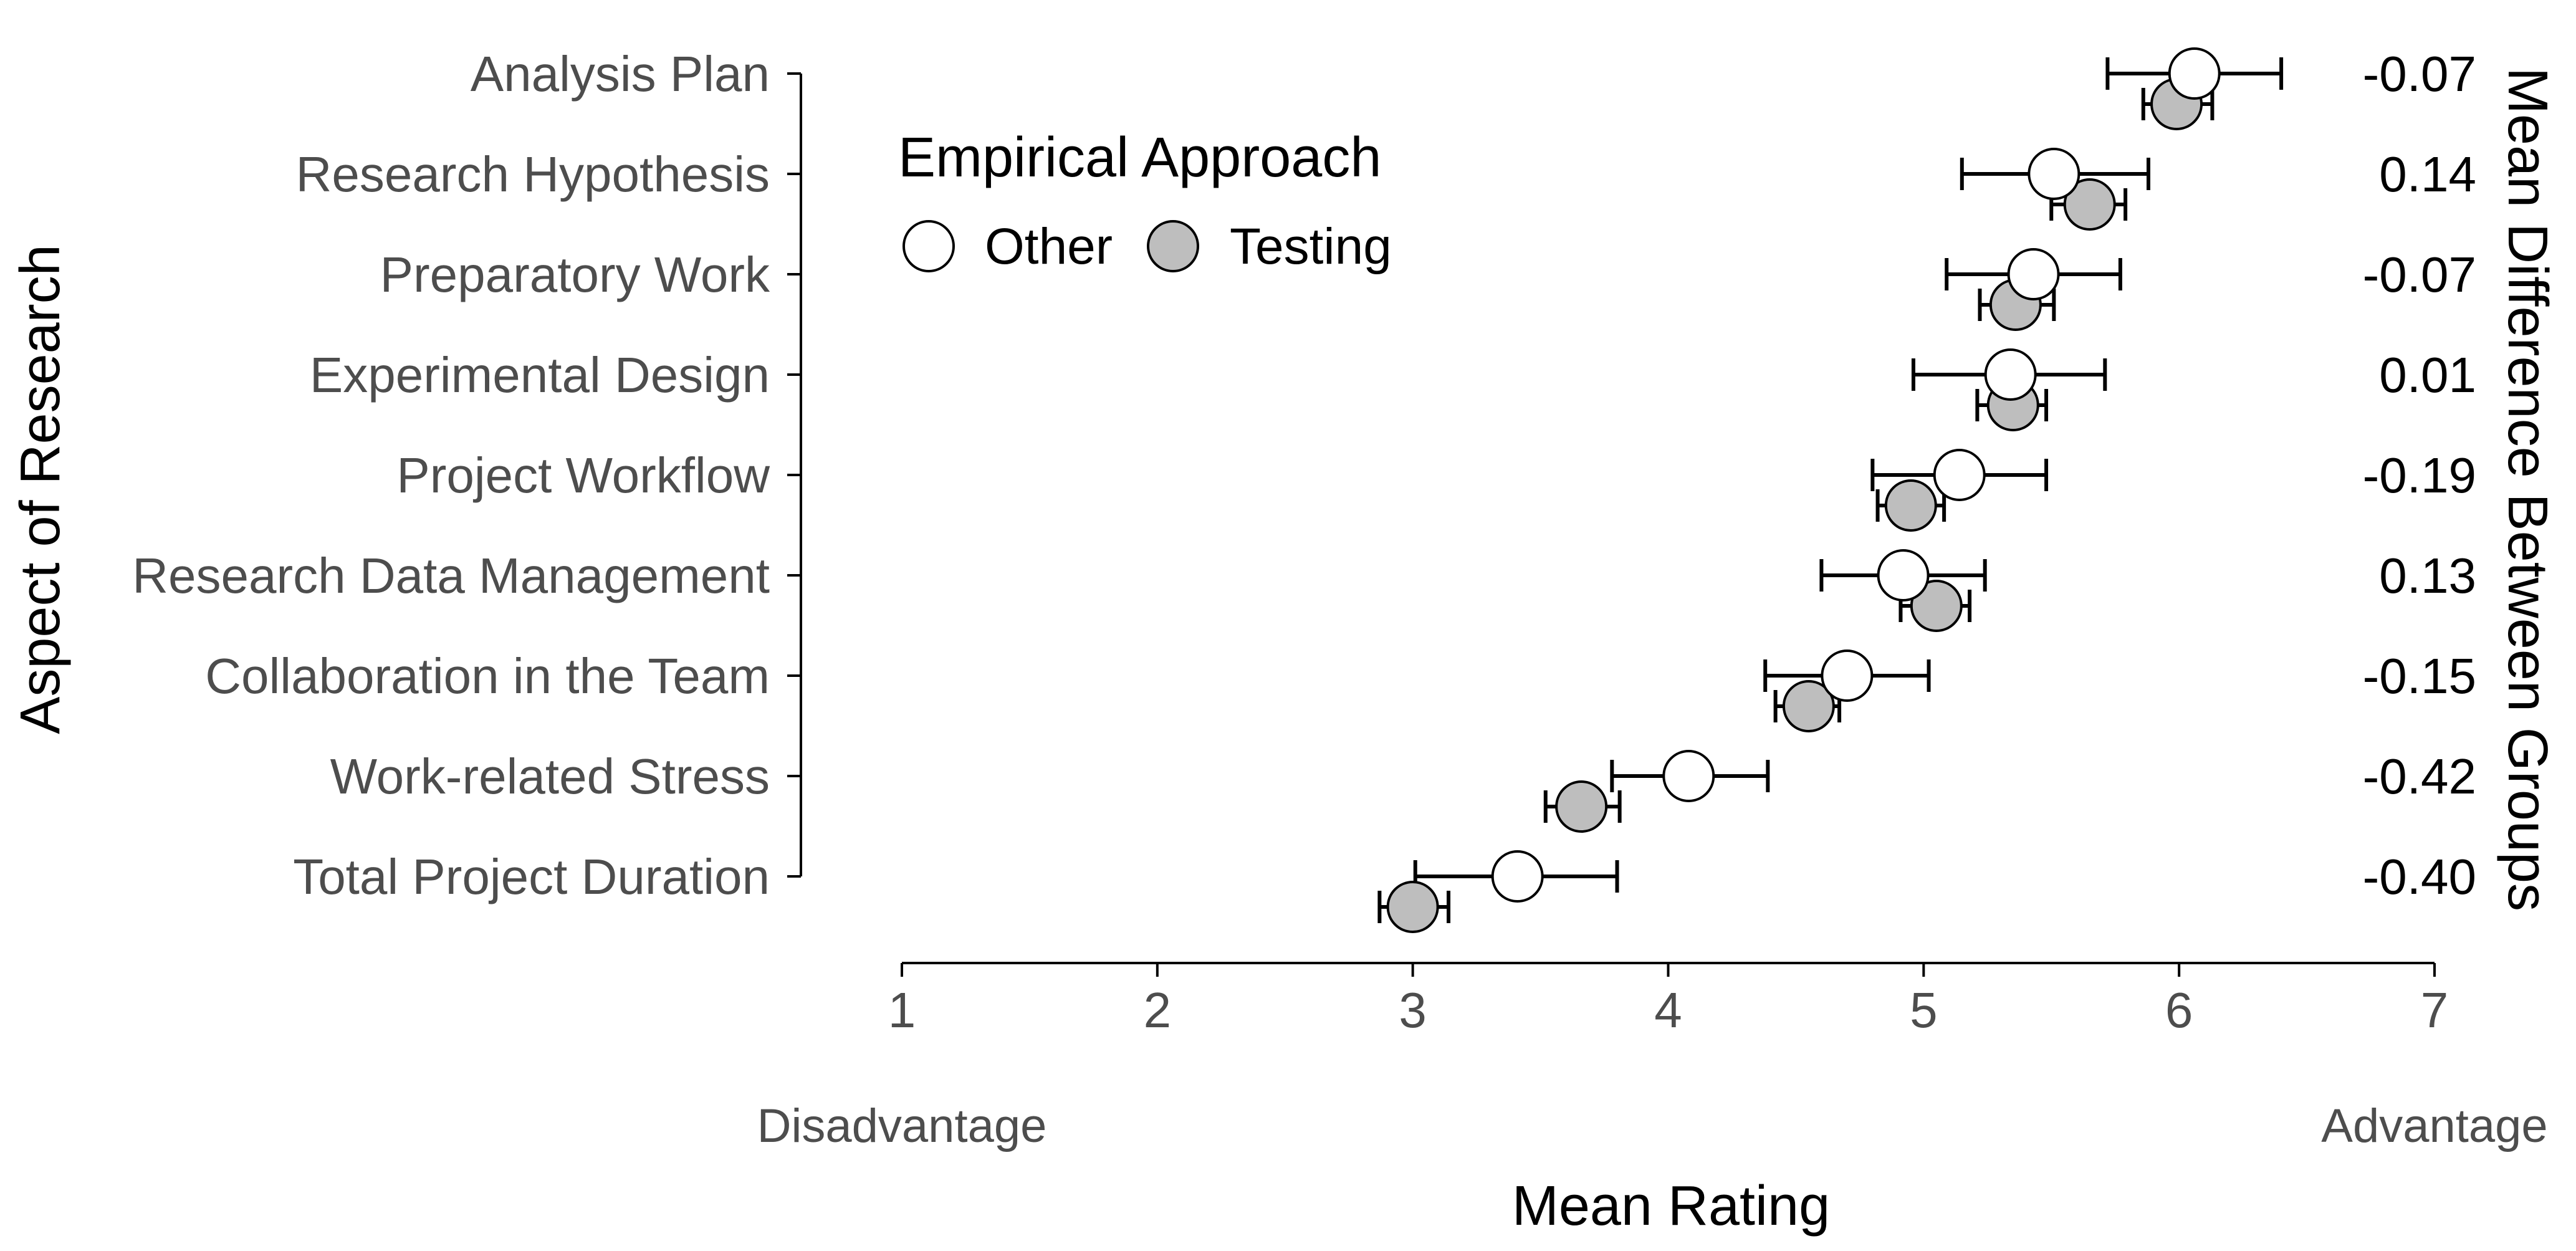 The height and width of the screenshot is (1251, 2576). I want to click on category-label: Project Workflow, so click(583, 475).